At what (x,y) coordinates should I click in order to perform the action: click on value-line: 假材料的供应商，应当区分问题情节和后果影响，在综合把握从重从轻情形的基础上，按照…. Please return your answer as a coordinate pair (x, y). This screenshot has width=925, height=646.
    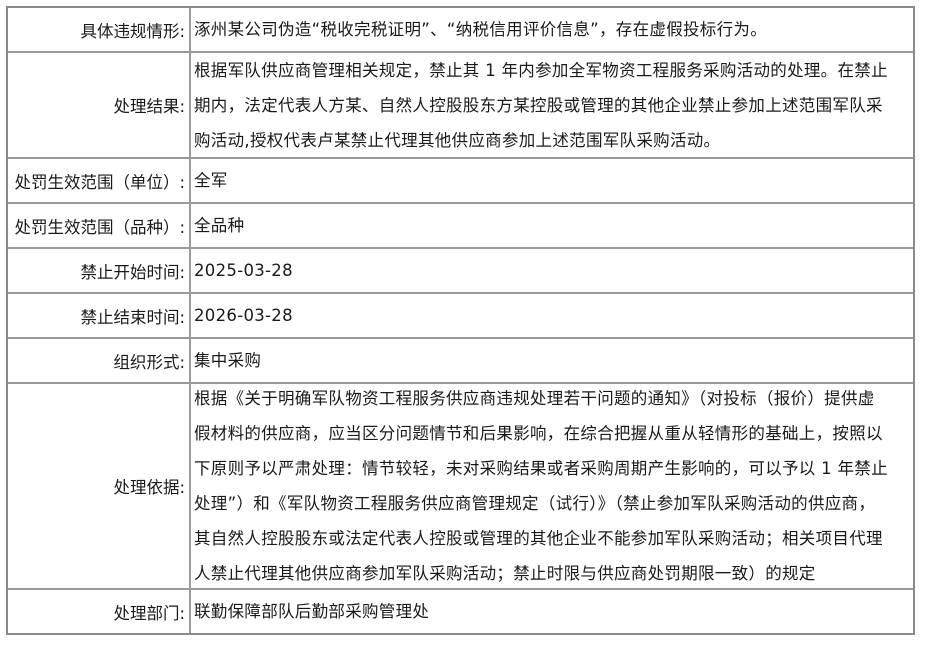
    Looking at the image, I should click on (538, 433).